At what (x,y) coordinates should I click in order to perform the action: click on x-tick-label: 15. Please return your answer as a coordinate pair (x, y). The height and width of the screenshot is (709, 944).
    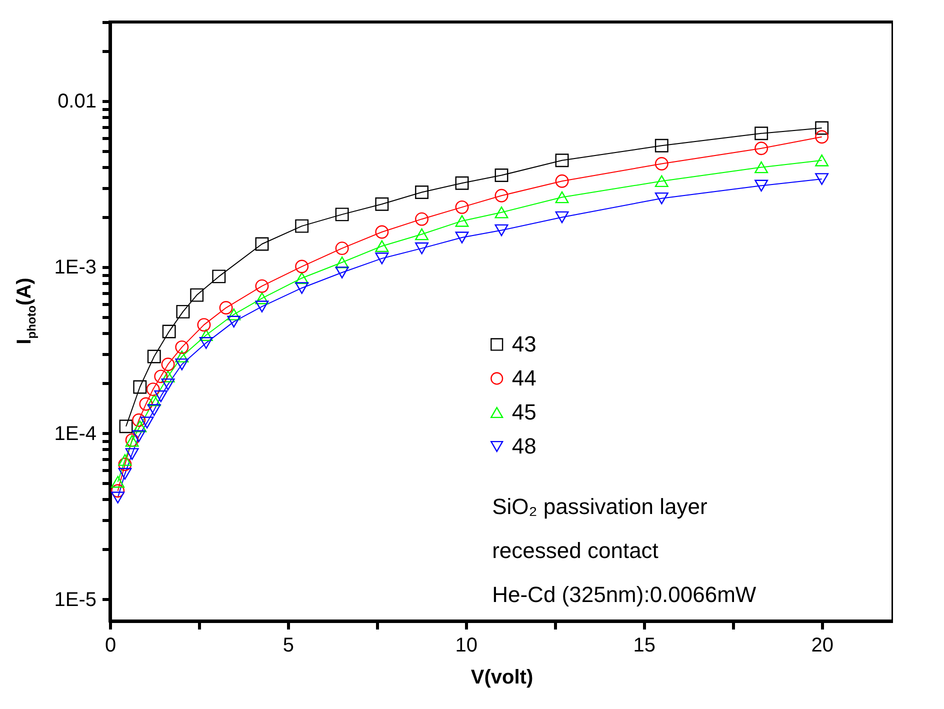
    Looking at the image, I should click on (644, 645).